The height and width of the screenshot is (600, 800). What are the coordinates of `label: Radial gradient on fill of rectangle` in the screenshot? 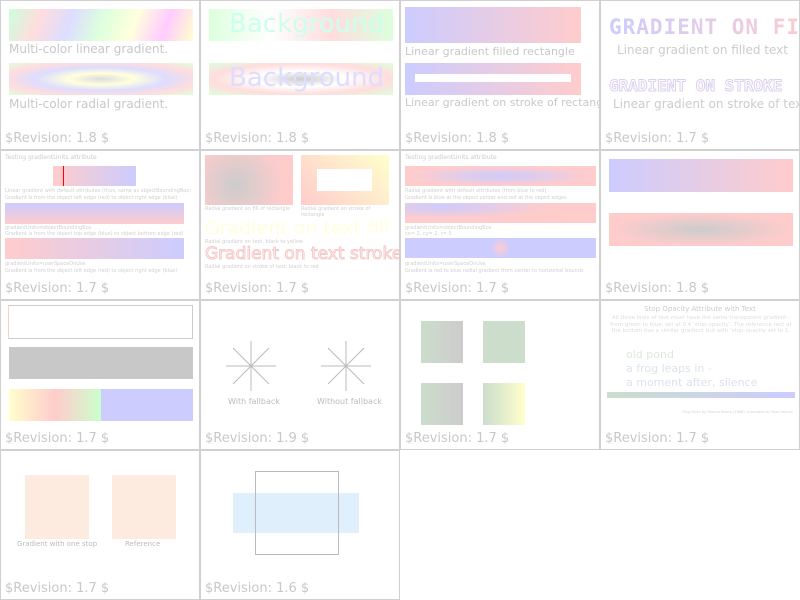 It's located at (248, 209).